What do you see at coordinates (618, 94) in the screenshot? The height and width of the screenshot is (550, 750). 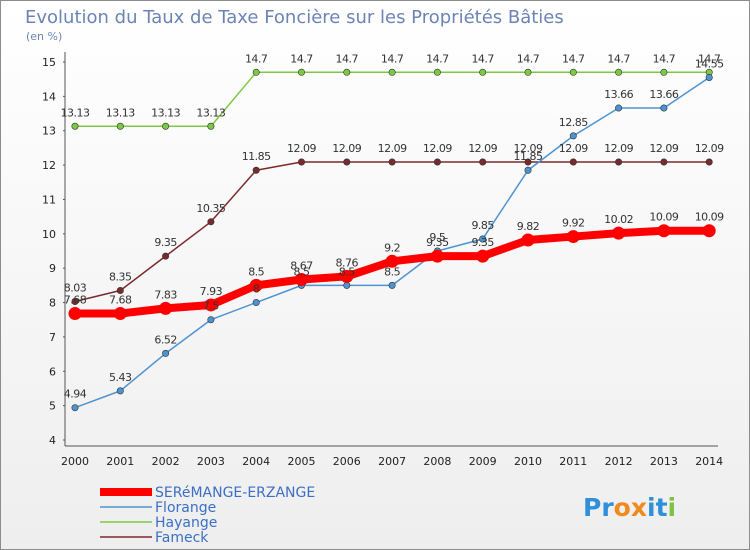 I see `data-label-florange: 13.66` at bounding box center [618, 94].